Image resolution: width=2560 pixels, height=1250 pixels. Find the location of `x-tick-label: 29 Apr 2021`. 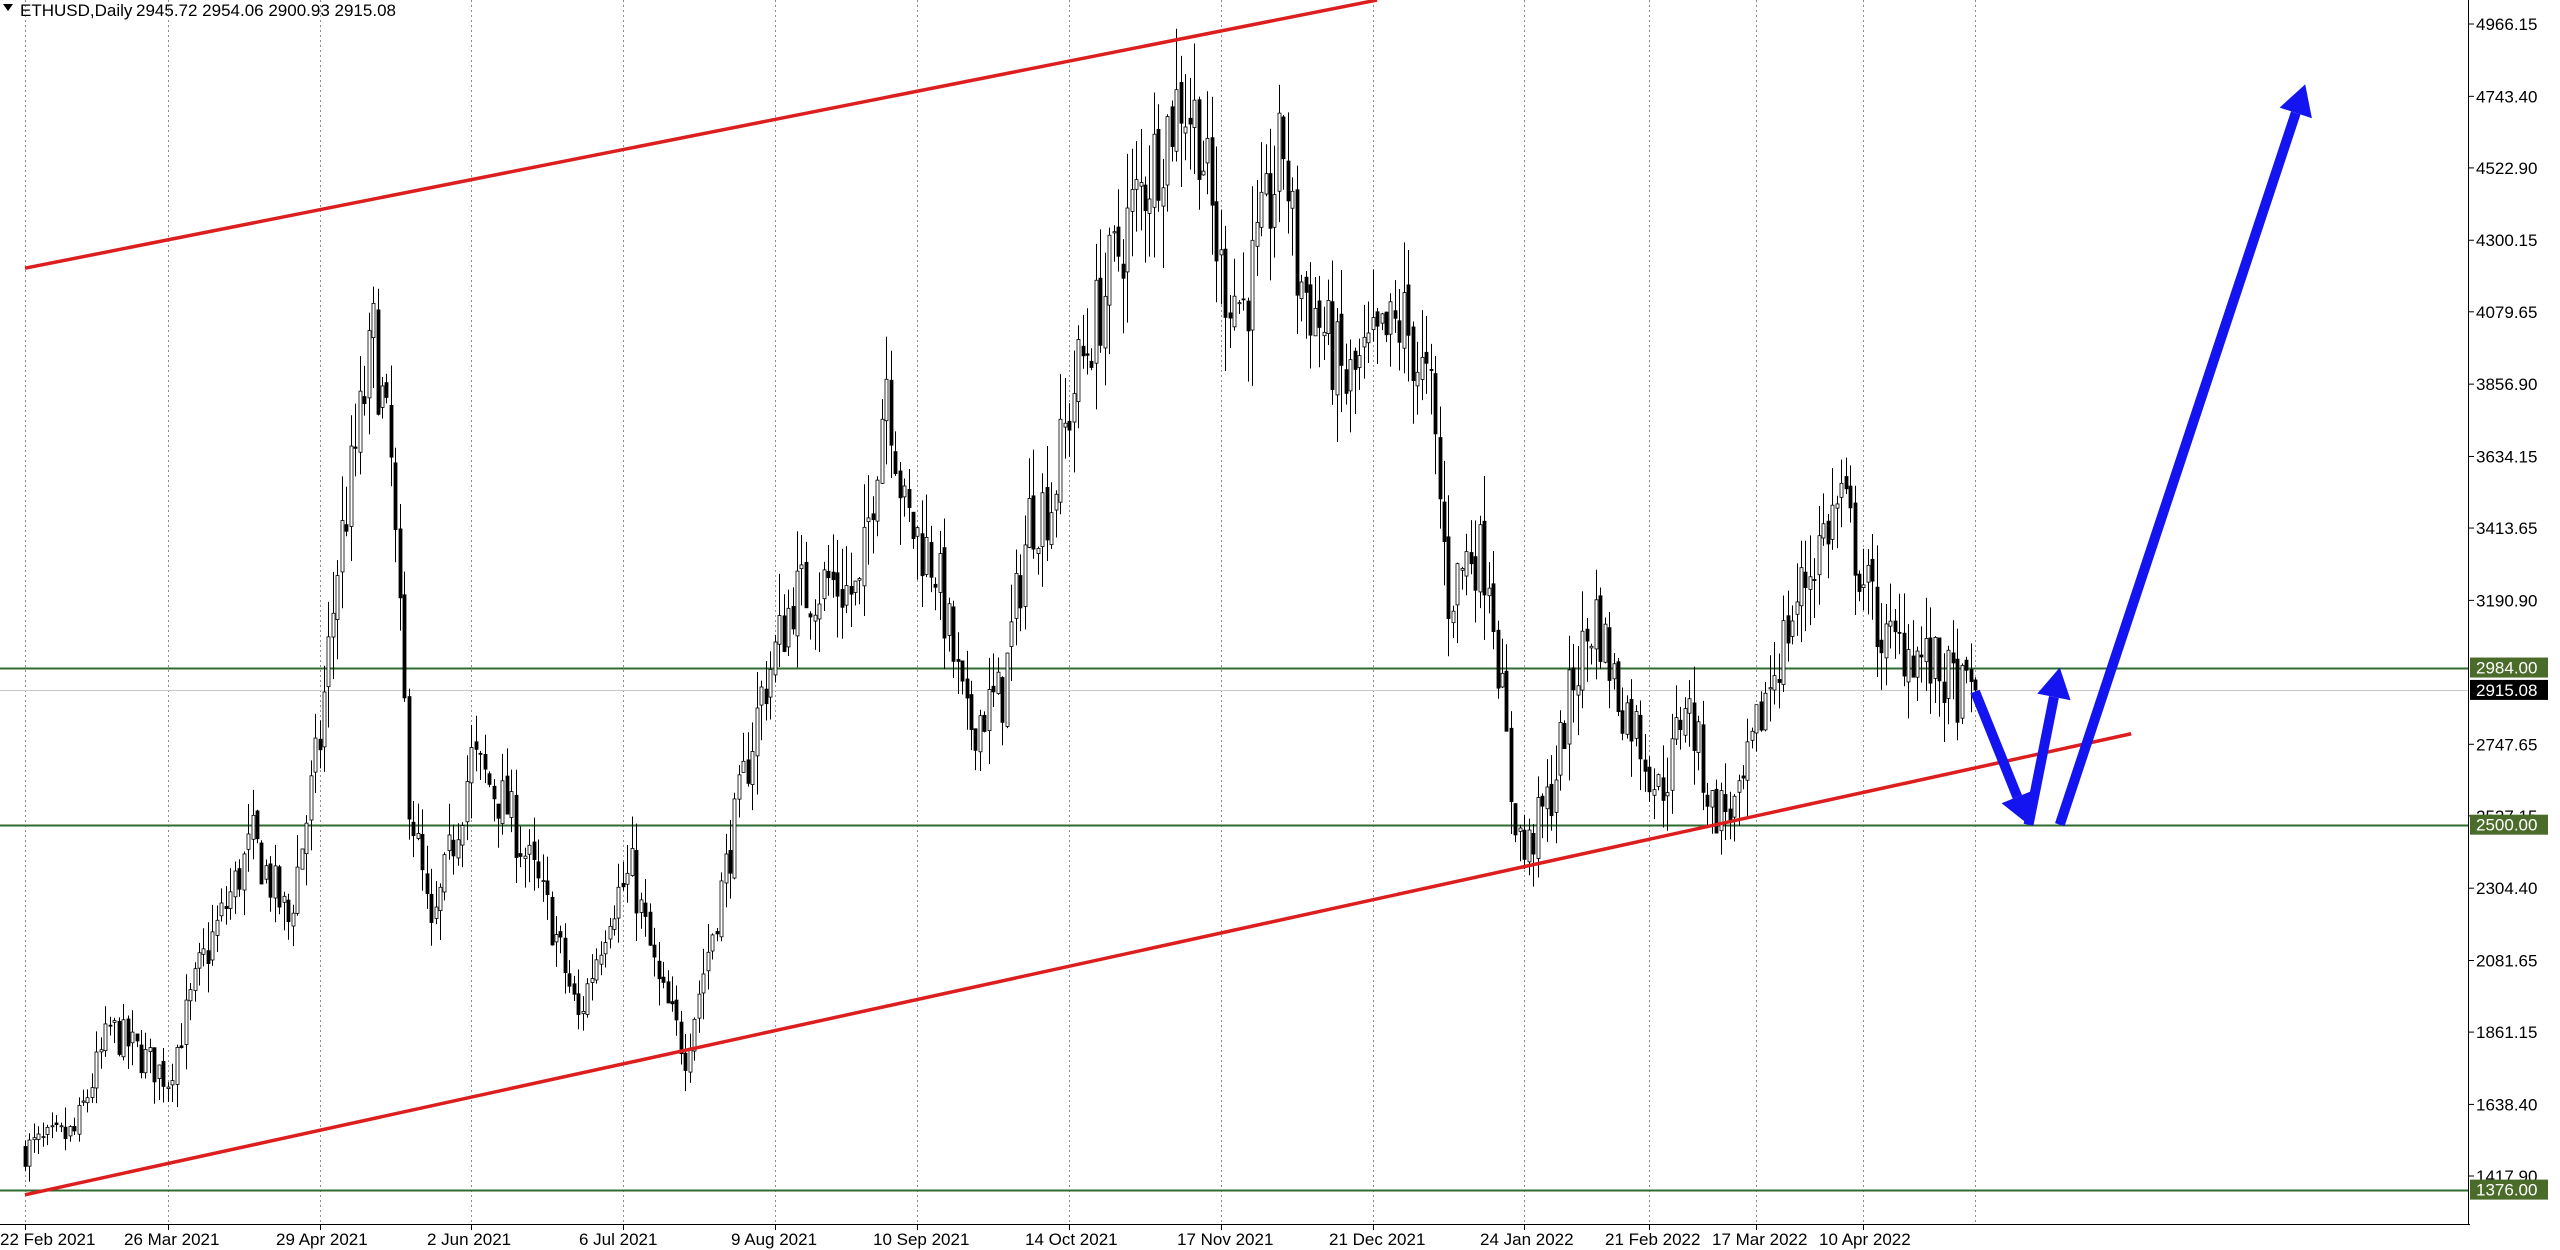

x-tick-label: 29 Apr 2021 is located at coordinates (322, 1239).